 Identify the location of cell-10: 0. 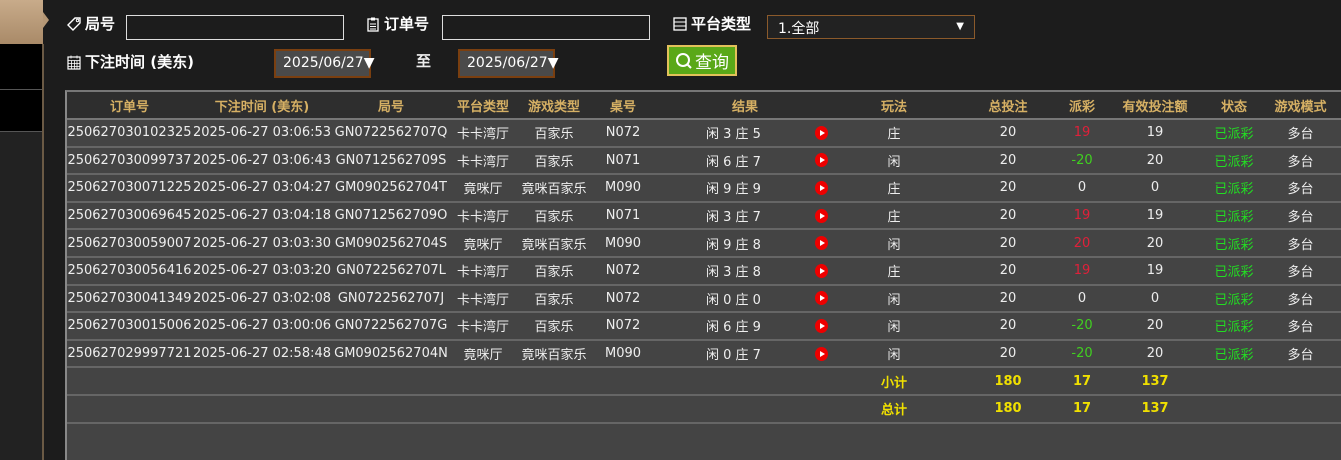
(1155, 188).